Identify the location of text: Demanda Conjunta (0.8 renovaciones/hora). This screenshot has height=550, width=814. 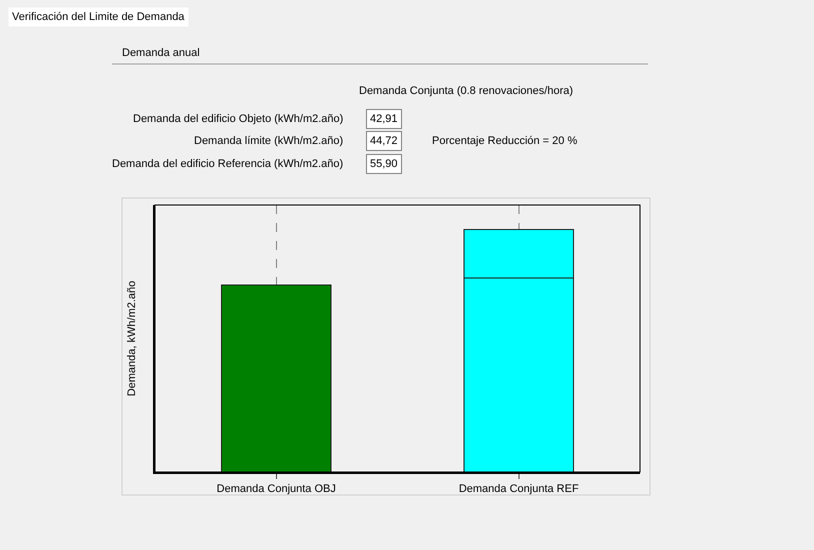
(466, 91).